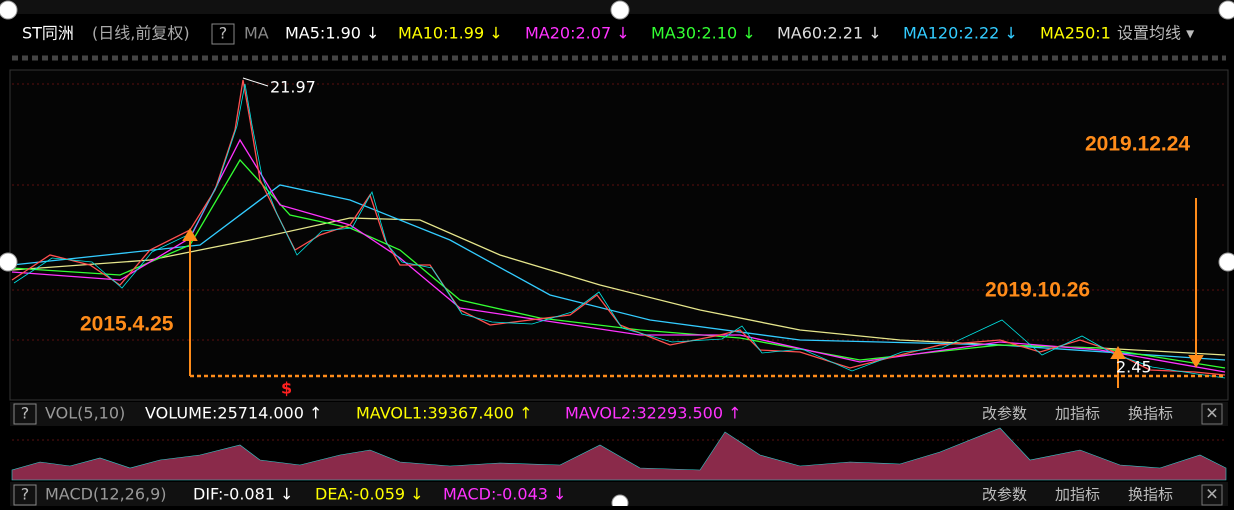  I want to click on indicator-value: VOLUME:25714.000 ↑, so click(233, 413).